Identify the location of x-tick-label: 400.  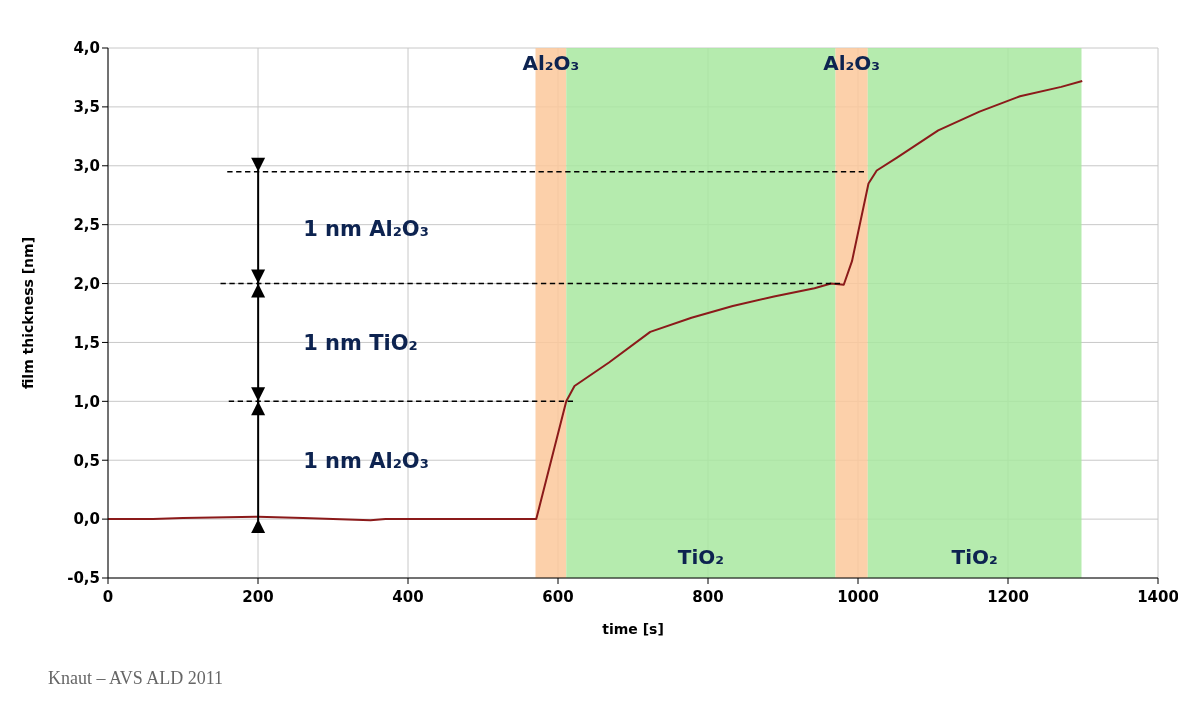
(408, 597).